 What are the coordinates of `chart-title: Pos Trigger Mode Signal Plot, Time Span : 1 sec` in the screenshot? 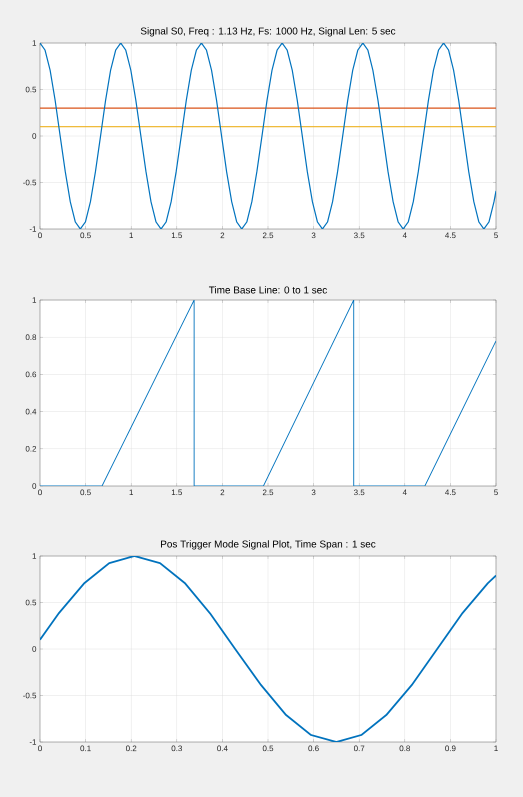 It's located at (268, 545).